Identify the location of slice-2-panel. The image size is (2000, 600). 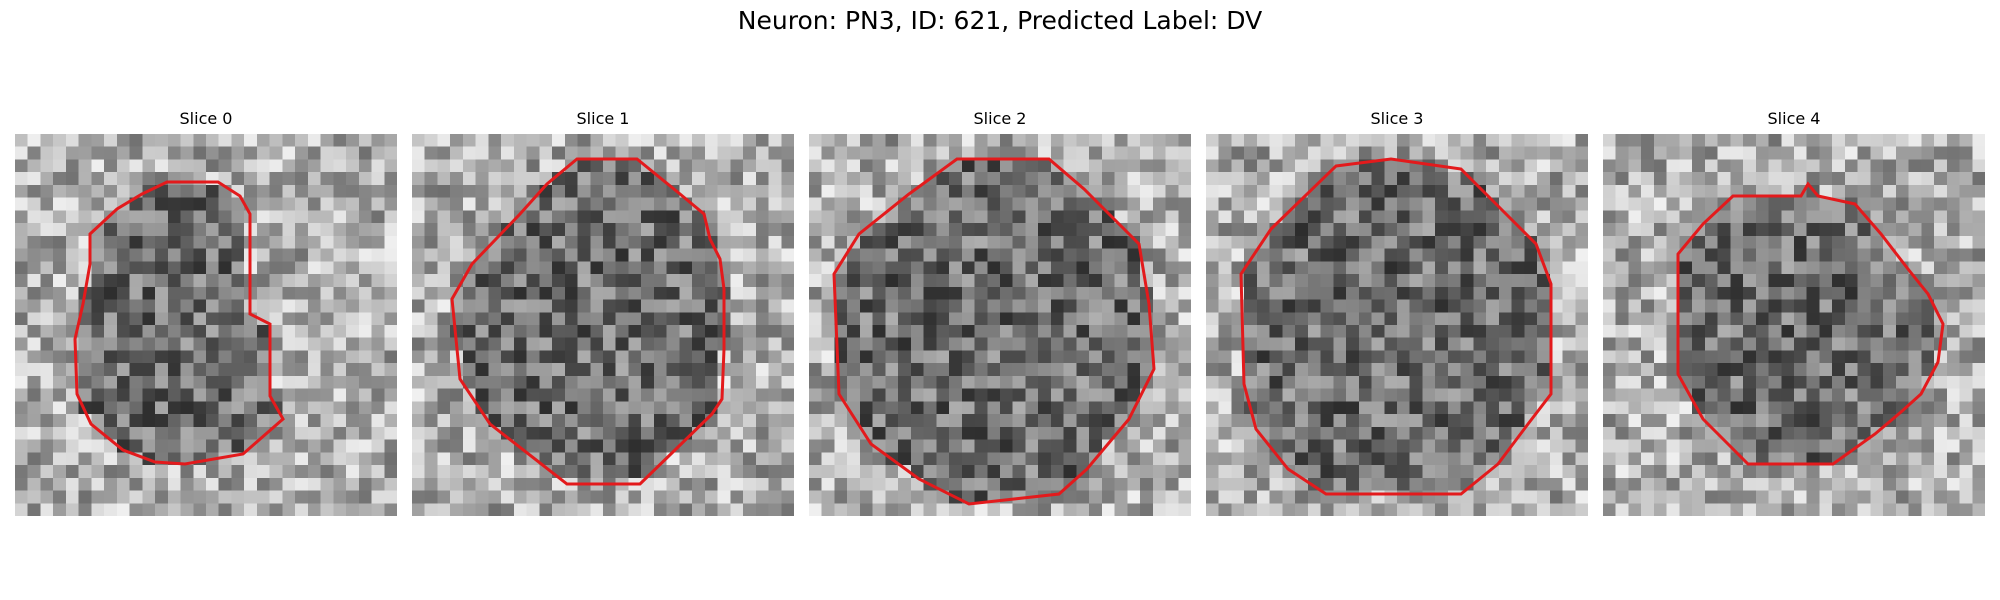
(1000, 325).